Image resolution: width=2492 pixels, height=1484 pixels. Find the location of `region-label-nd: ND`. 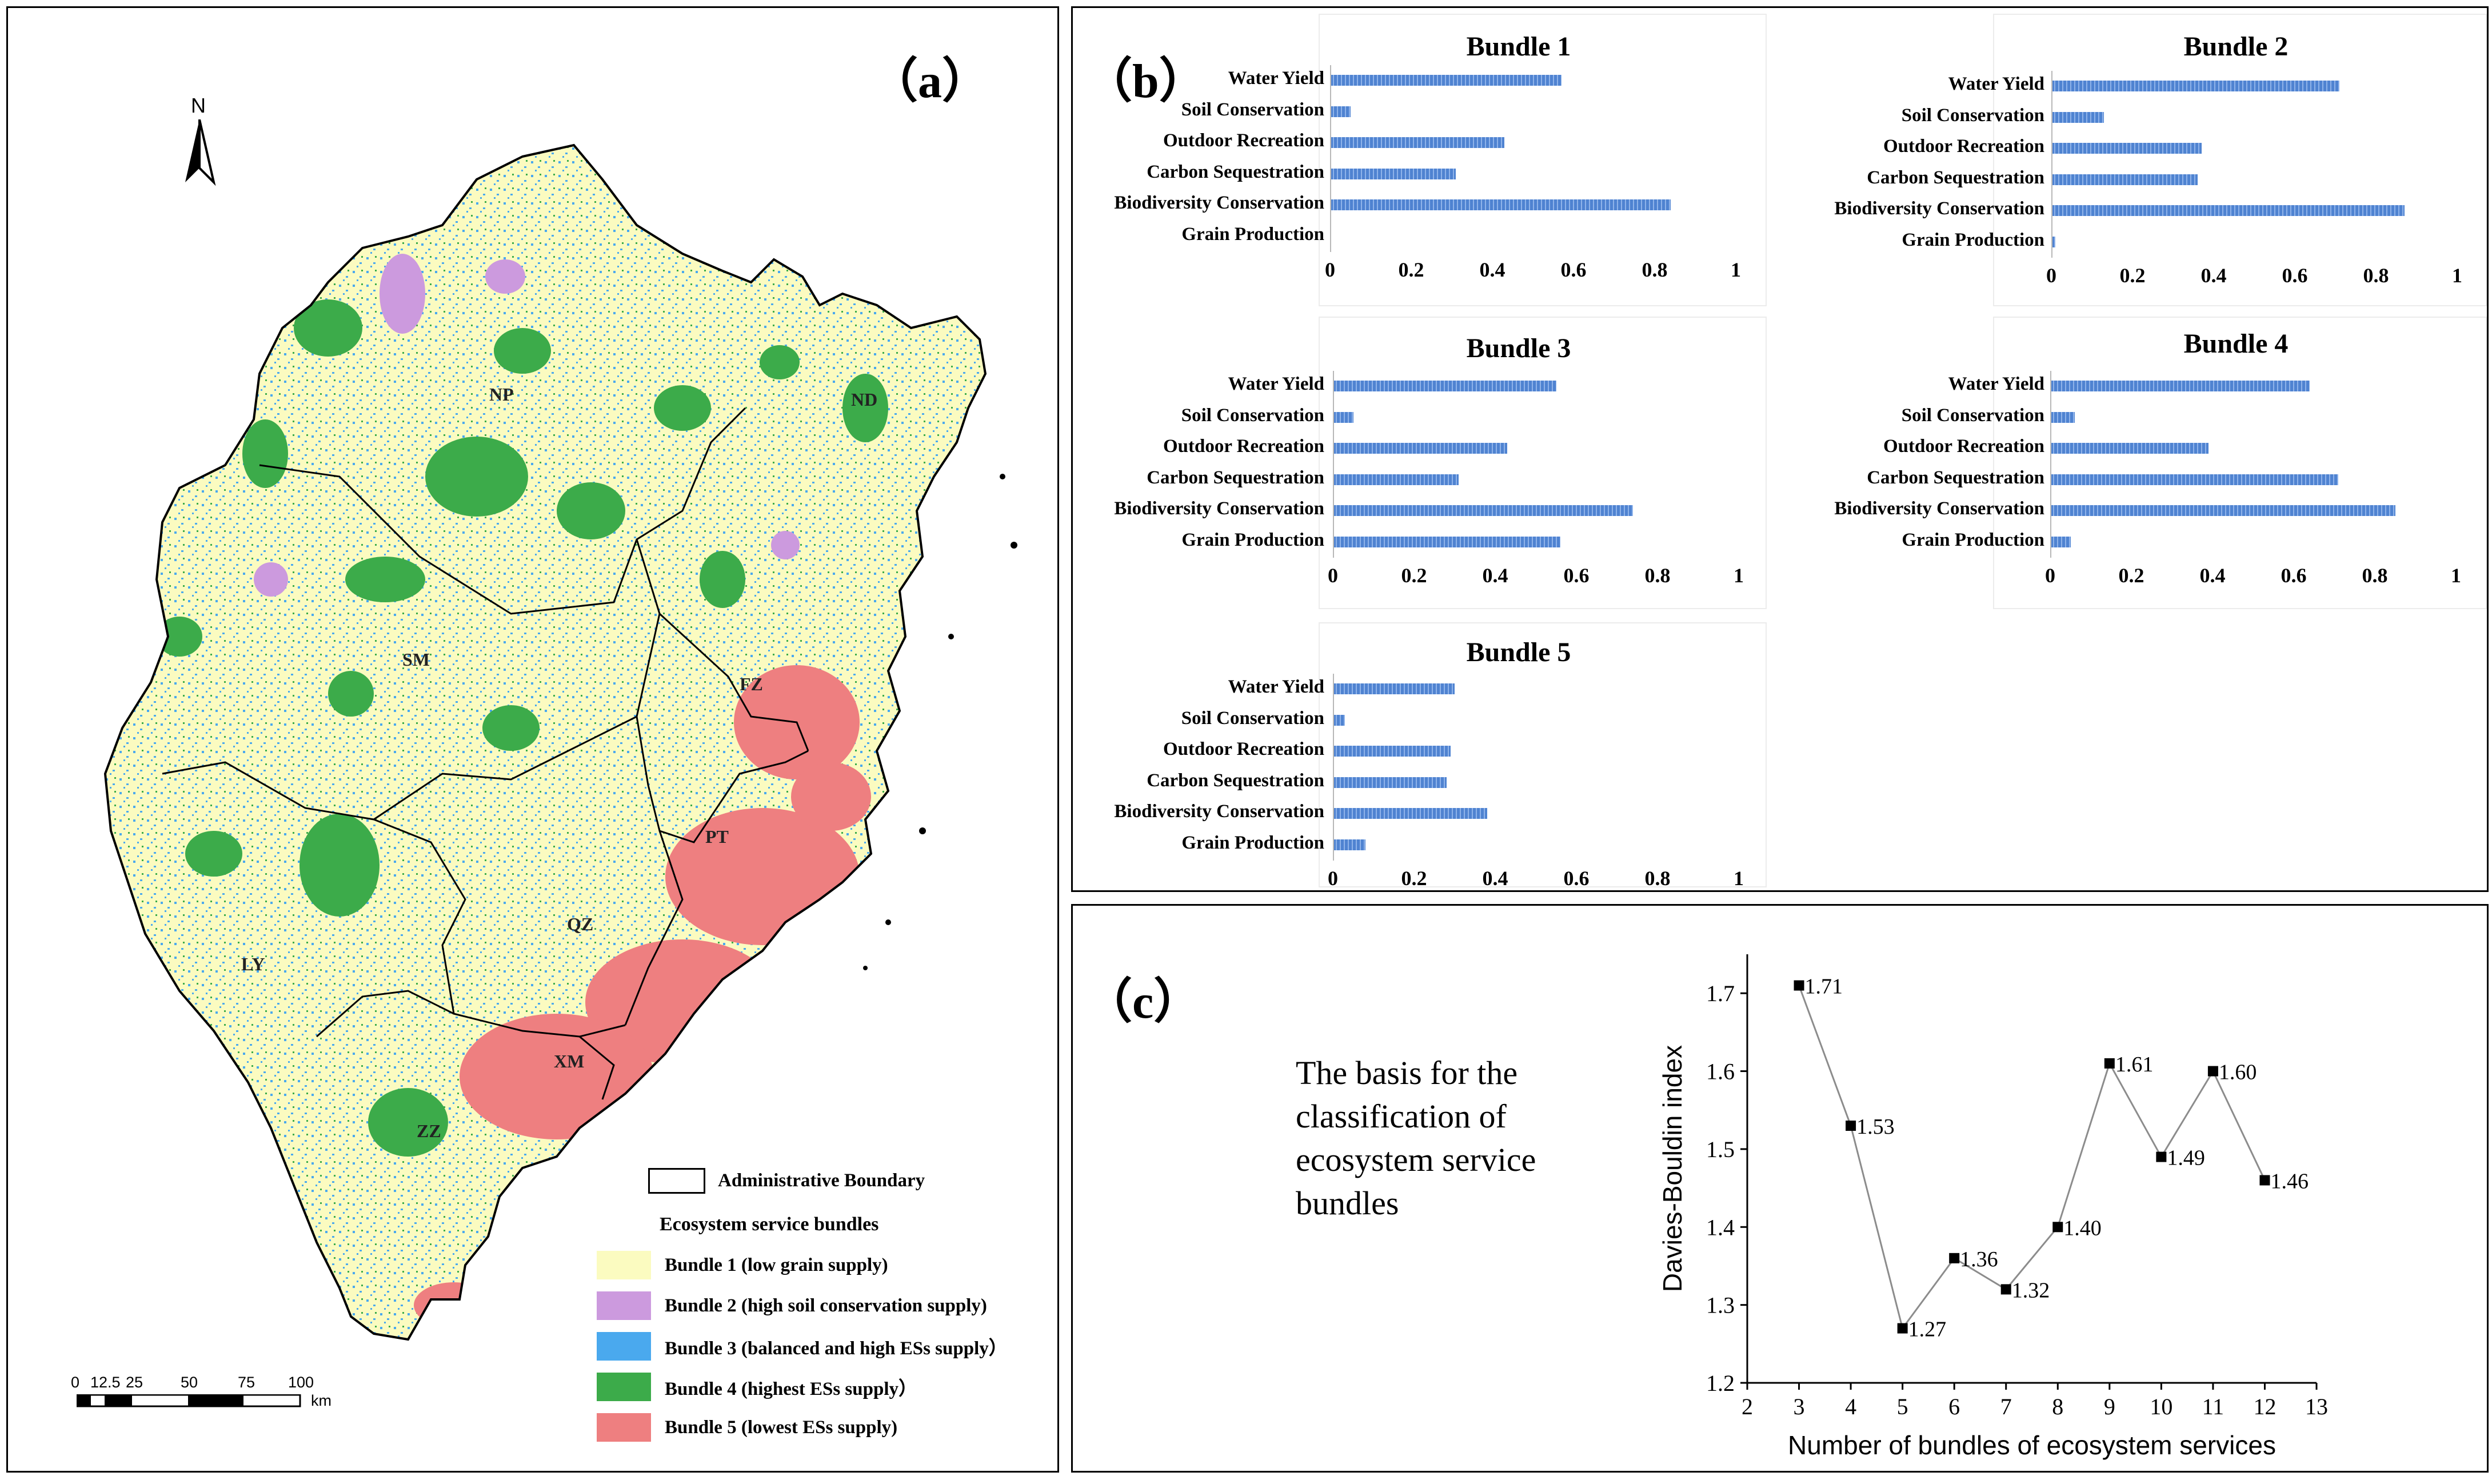

region-label-nd: ND is located at coordinates (864, 399).